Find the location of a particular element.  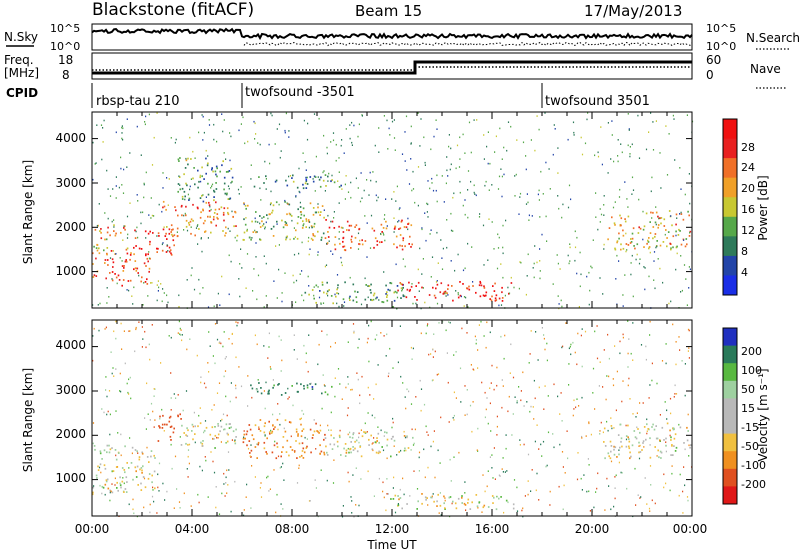

power-cbar-tick-8: 8 is located at coordinates (744, 251).